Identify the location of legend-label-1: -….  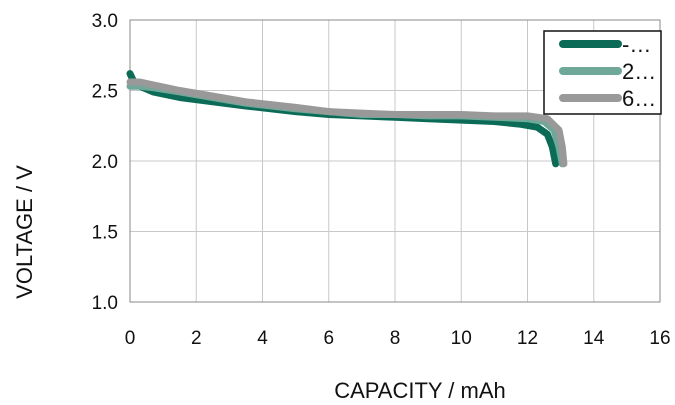
(636, 44).